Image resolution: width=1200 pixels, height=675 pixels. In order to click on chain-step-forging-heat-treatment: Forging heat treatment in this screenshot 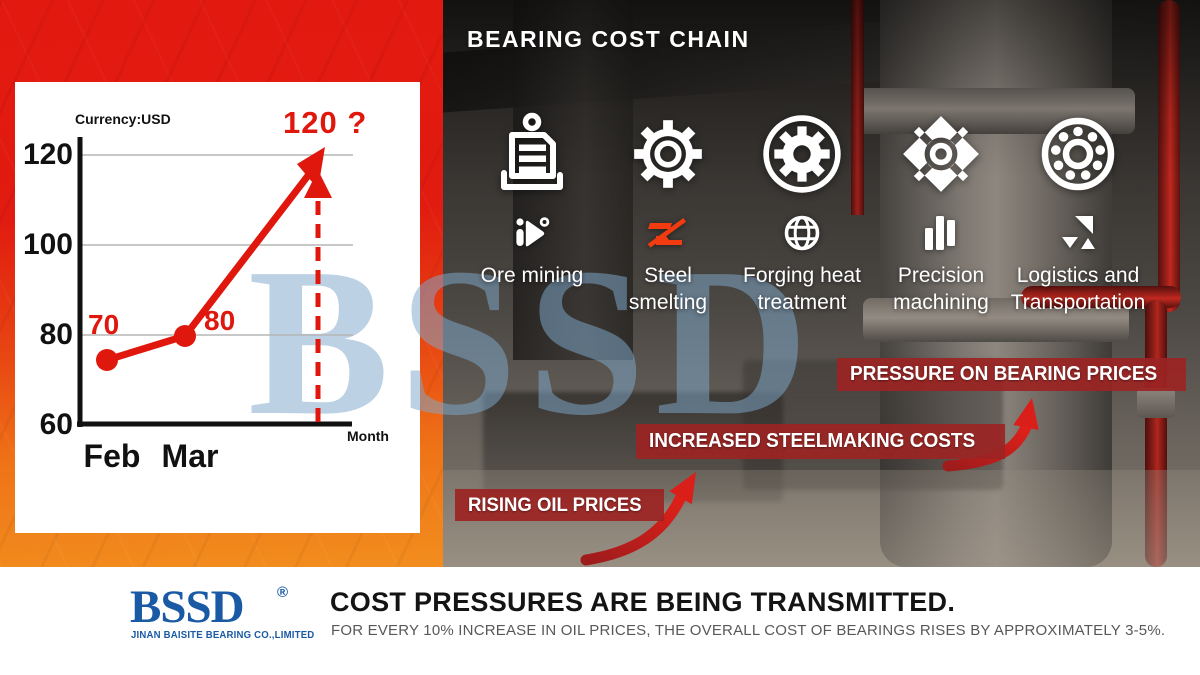, I will do `click(802, 213)`.